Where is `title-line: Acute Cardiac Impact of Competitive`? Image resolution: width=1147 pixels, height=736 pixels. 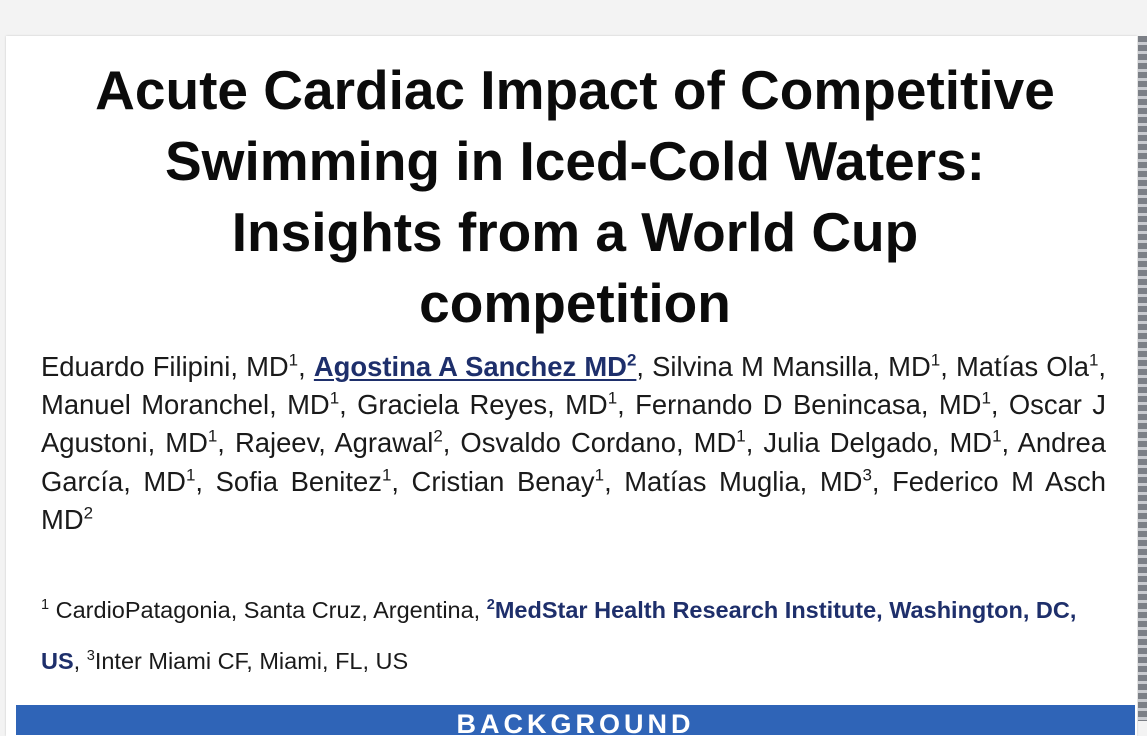
title-line: Acute Cardiac Impact of Competitive is located at coordinates (575, 90).